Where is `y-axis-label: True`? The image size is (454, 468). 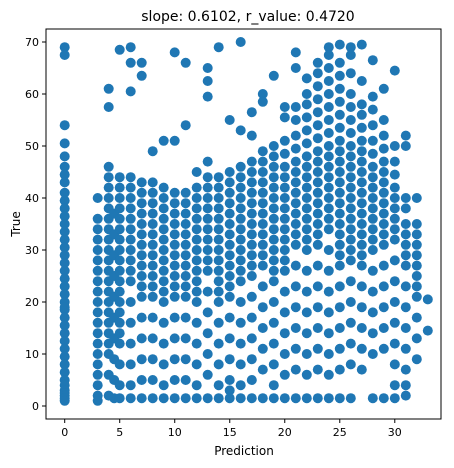 y-axis-label: True is located at coordinates (16, 224).